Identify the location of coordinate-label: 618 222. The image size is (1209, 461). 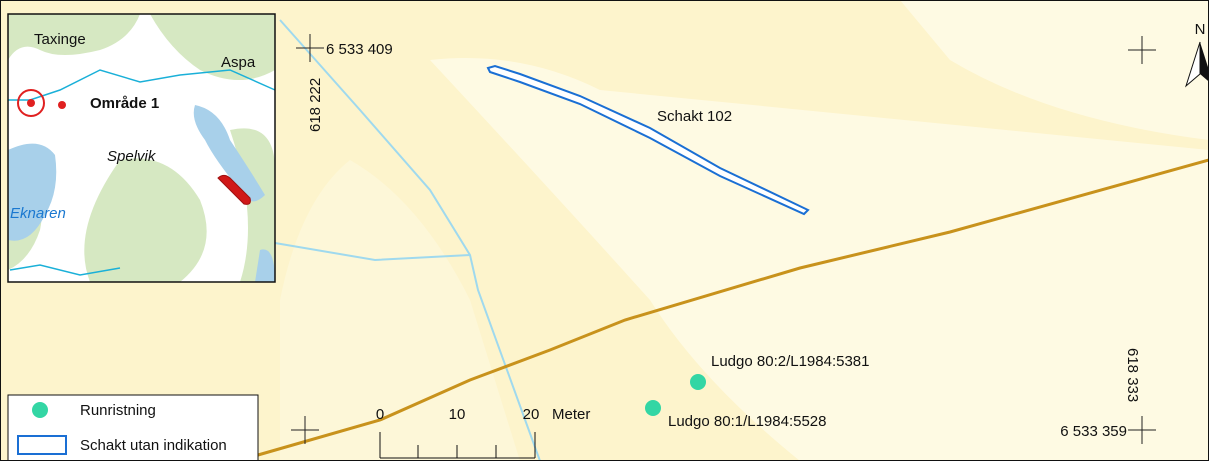
(315, 105).